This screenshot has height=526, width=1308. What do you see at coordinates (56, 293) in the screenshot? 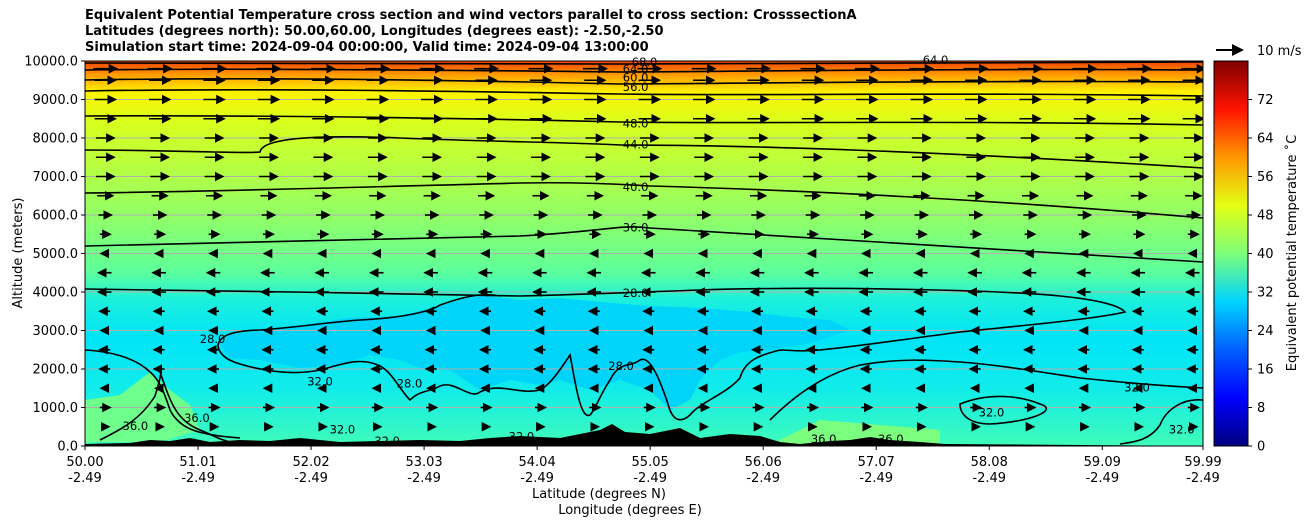
I see `y-tick-label: 4000.0` at bounding box center [56, 293].